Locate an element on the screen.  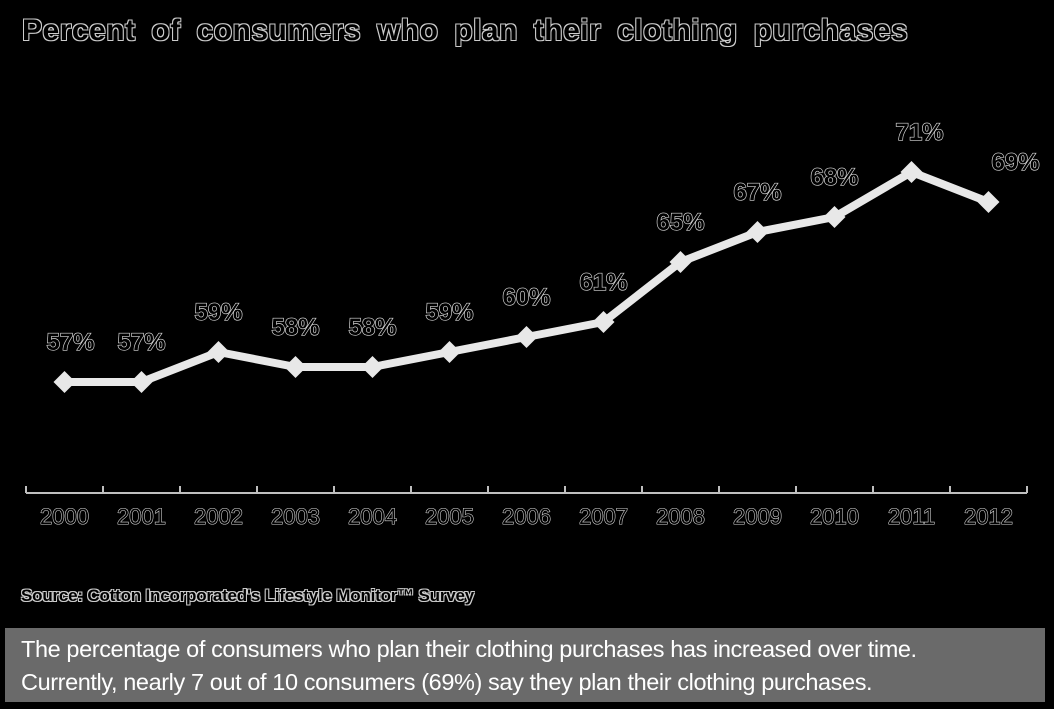
x-axis-label: 2008 is located at coordinates (680, 516).